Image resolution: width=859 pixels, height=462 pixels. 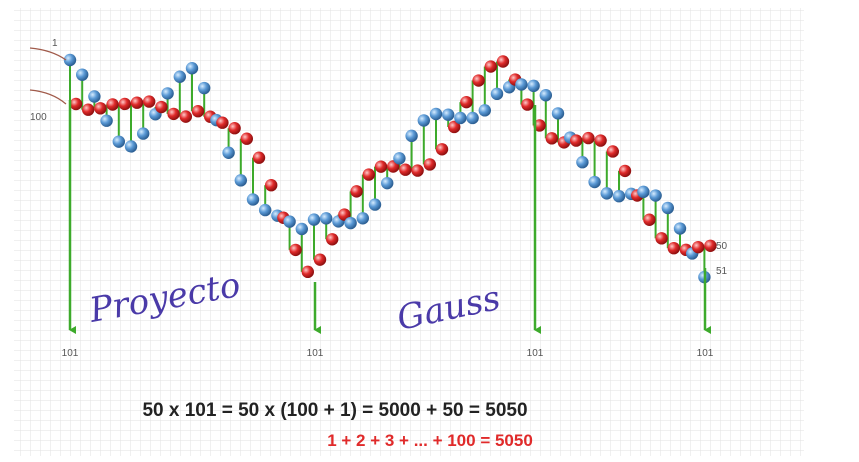 I want to click on sum-formula: 1 + 2 + 3 + ... + 100 = 5050, so click(x=430, y=440).